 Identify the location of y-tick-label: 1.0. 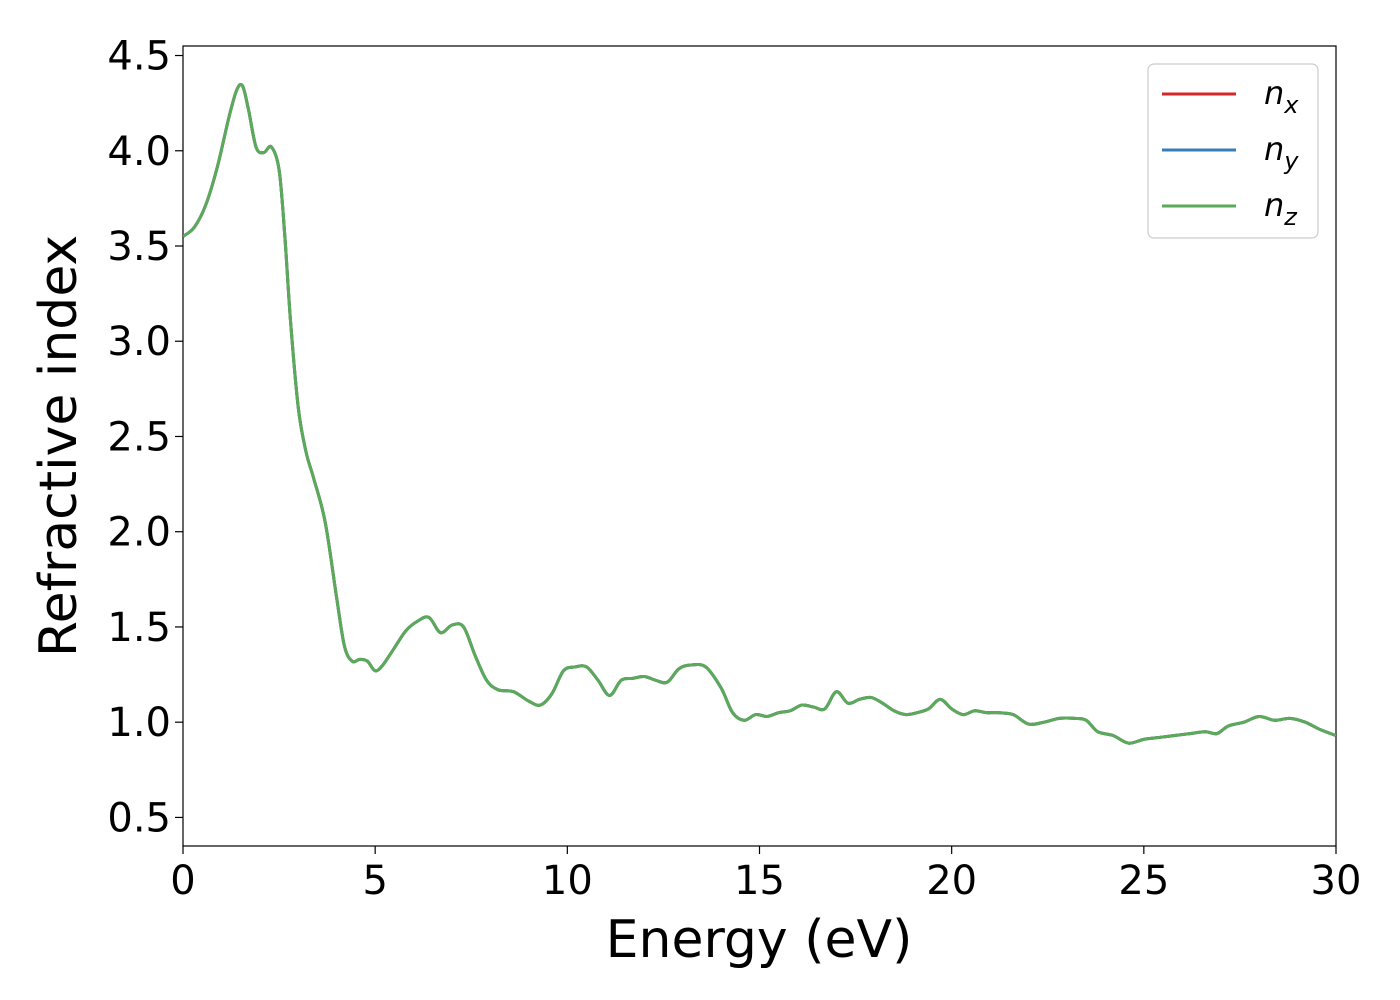
(139, 723).